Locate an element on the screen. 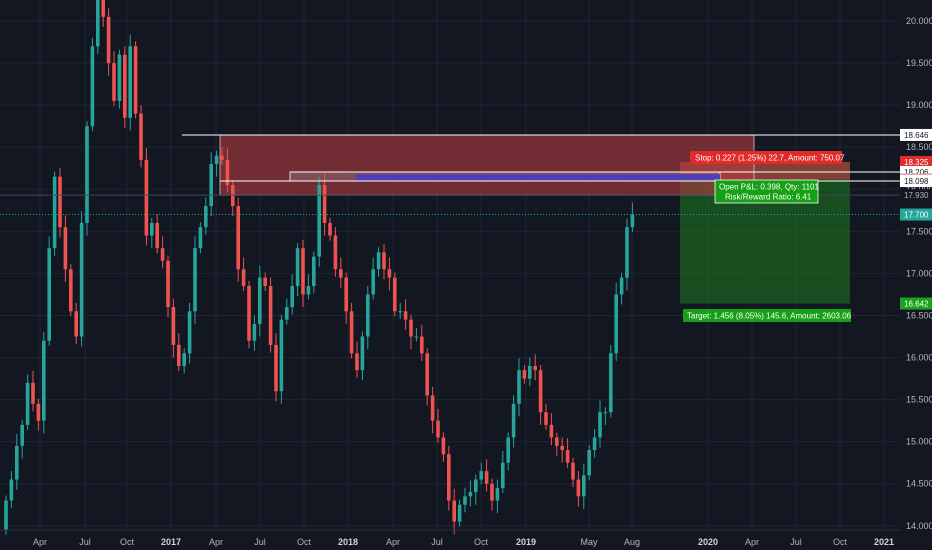 This screenshot has width=932, height=550. y-tick-label: 14.500 is located at coordinates (919, 484).